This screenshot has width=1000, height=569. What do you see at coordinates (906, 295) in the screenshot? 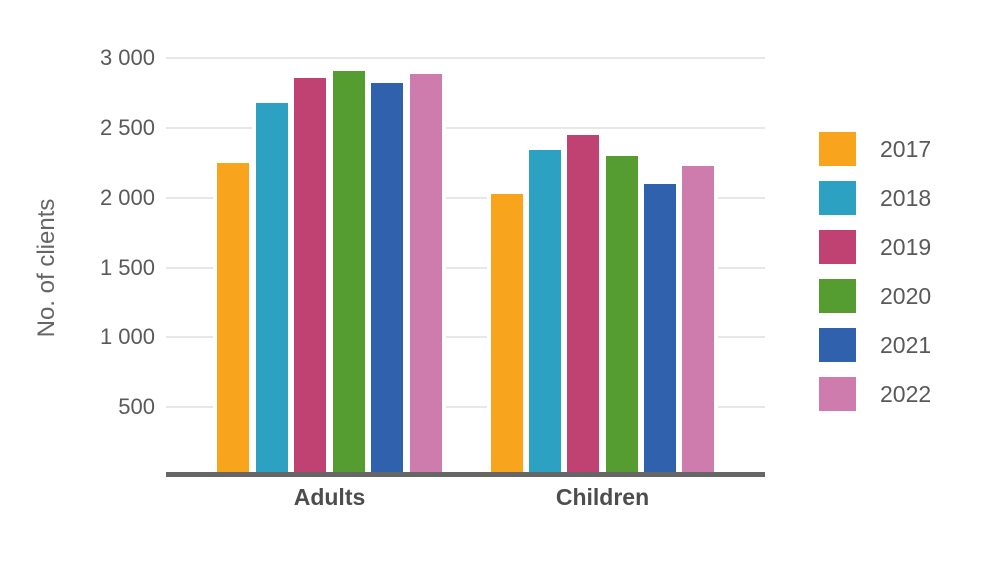
I see `legend-label: 2020` at bounding box center [906, 295].